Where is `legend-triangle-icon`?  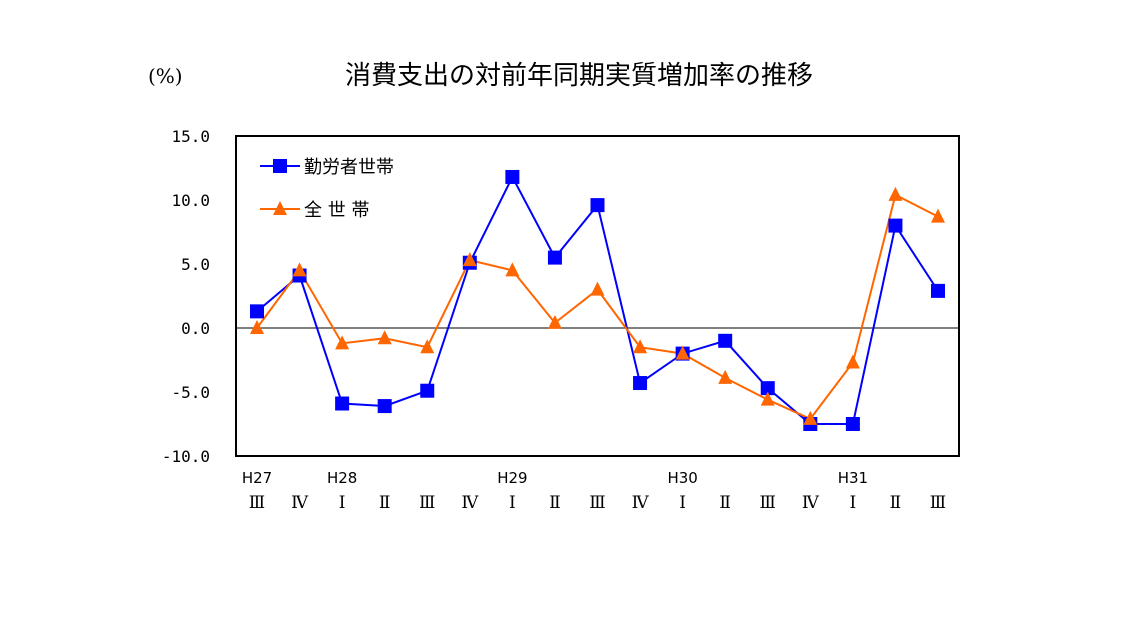
legend-triangle-icon is located at coordinates (280, 208).